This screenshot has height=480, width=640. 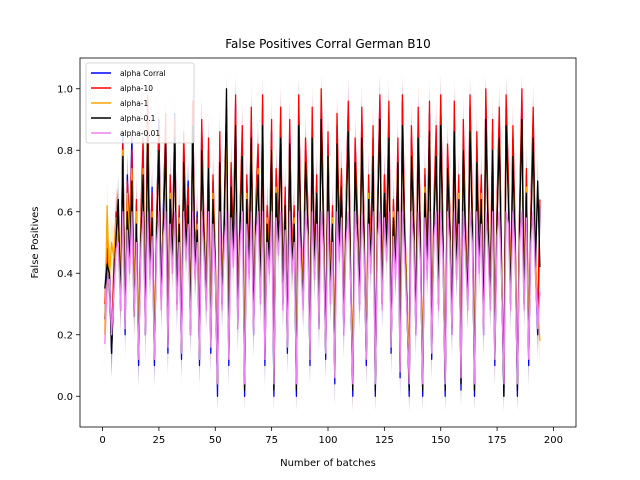 What do you see at coordinates (328, 44) in the screenshot?
I see `chart-title: False Positives Corral German B10` at bounding box center [328, 44].